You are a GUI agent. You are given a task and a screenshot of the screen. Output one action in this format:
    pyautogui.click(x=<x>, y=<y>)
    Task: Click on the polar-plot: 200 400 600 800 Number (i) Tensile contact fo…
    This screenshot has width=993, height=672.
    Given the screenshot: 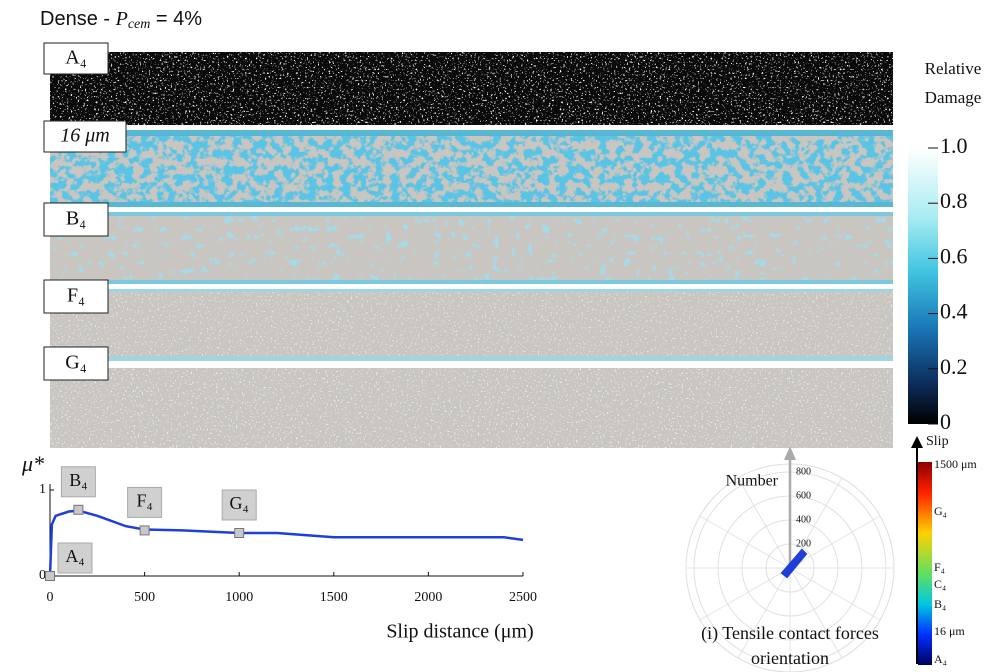 What is the action you would take?
    pyautogui.click(x=790, y=559)
    